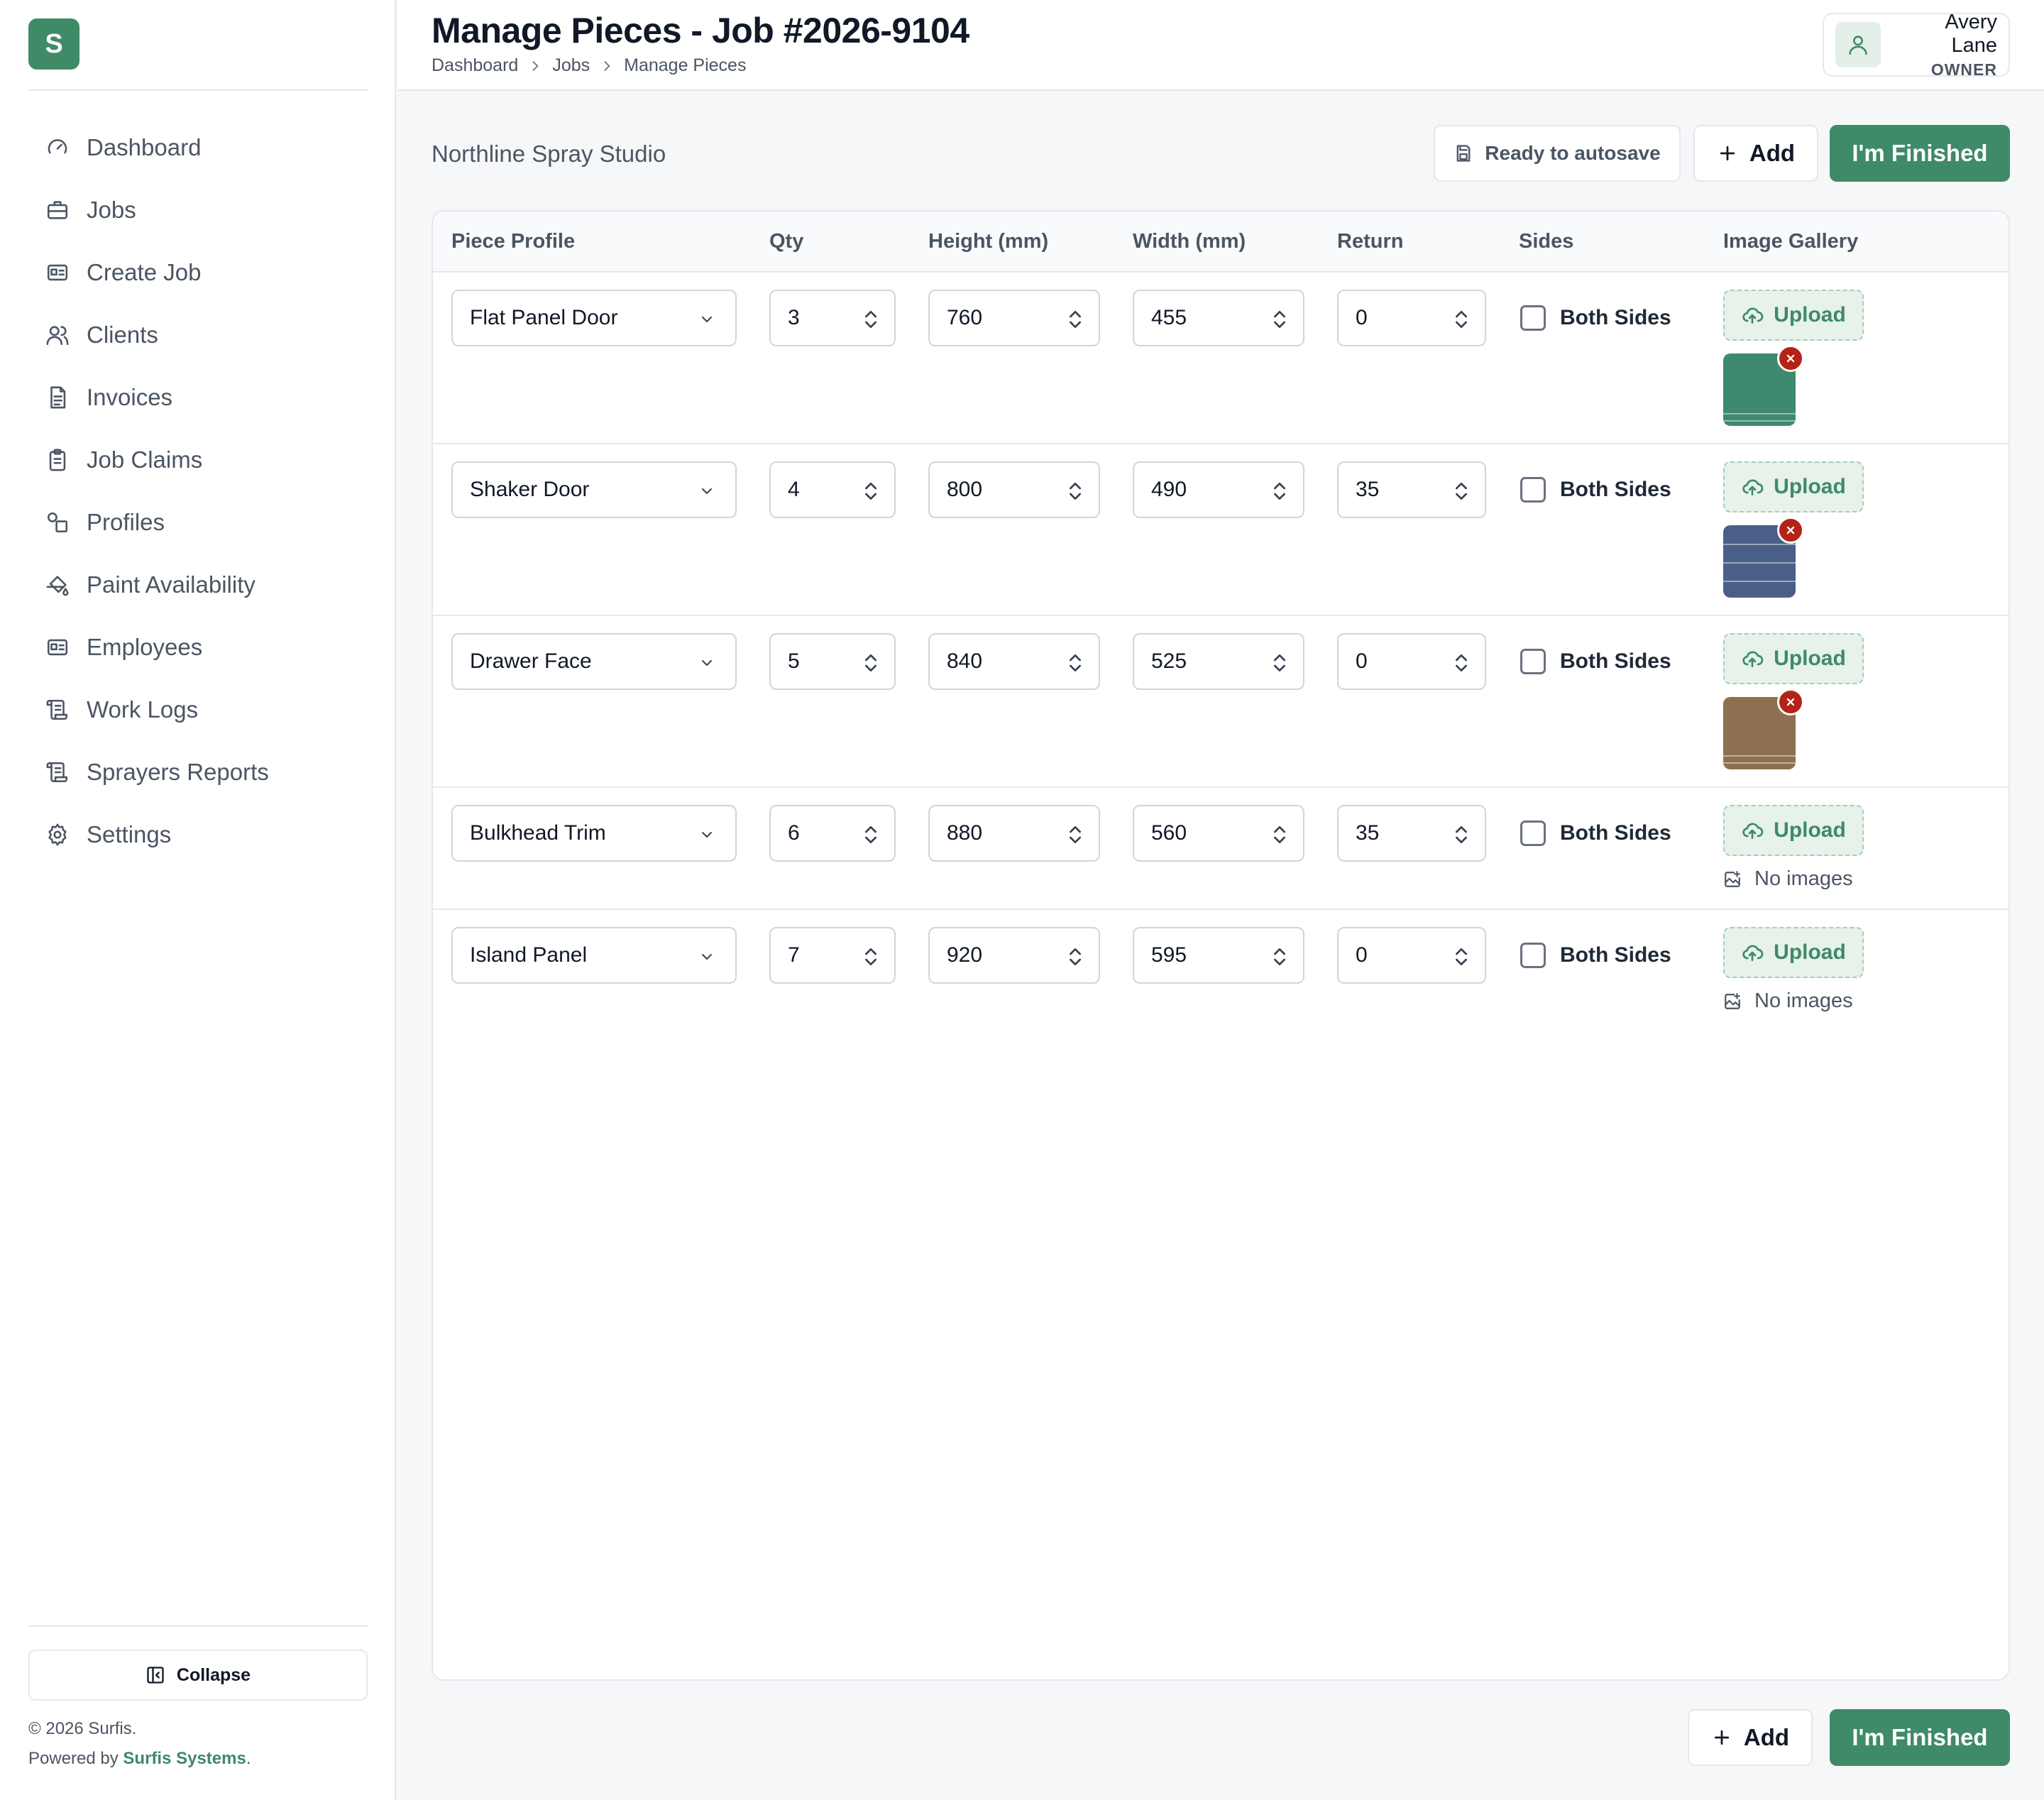  Describe the element at coordinates (594, 318) in the screenshot. I see `piece-profile-select: Flat Panel Door` at that location.